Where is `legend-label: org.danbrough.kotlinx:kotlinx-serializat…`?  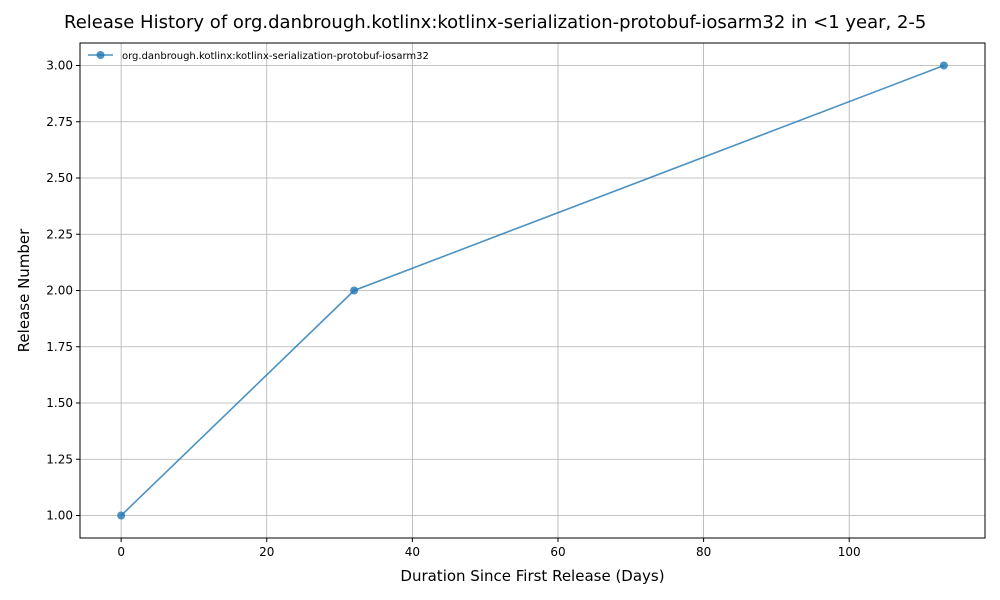
legend-label: org.danbrough.kotlinx:kotlinx-serializat… is located at coordinates (275, 56).